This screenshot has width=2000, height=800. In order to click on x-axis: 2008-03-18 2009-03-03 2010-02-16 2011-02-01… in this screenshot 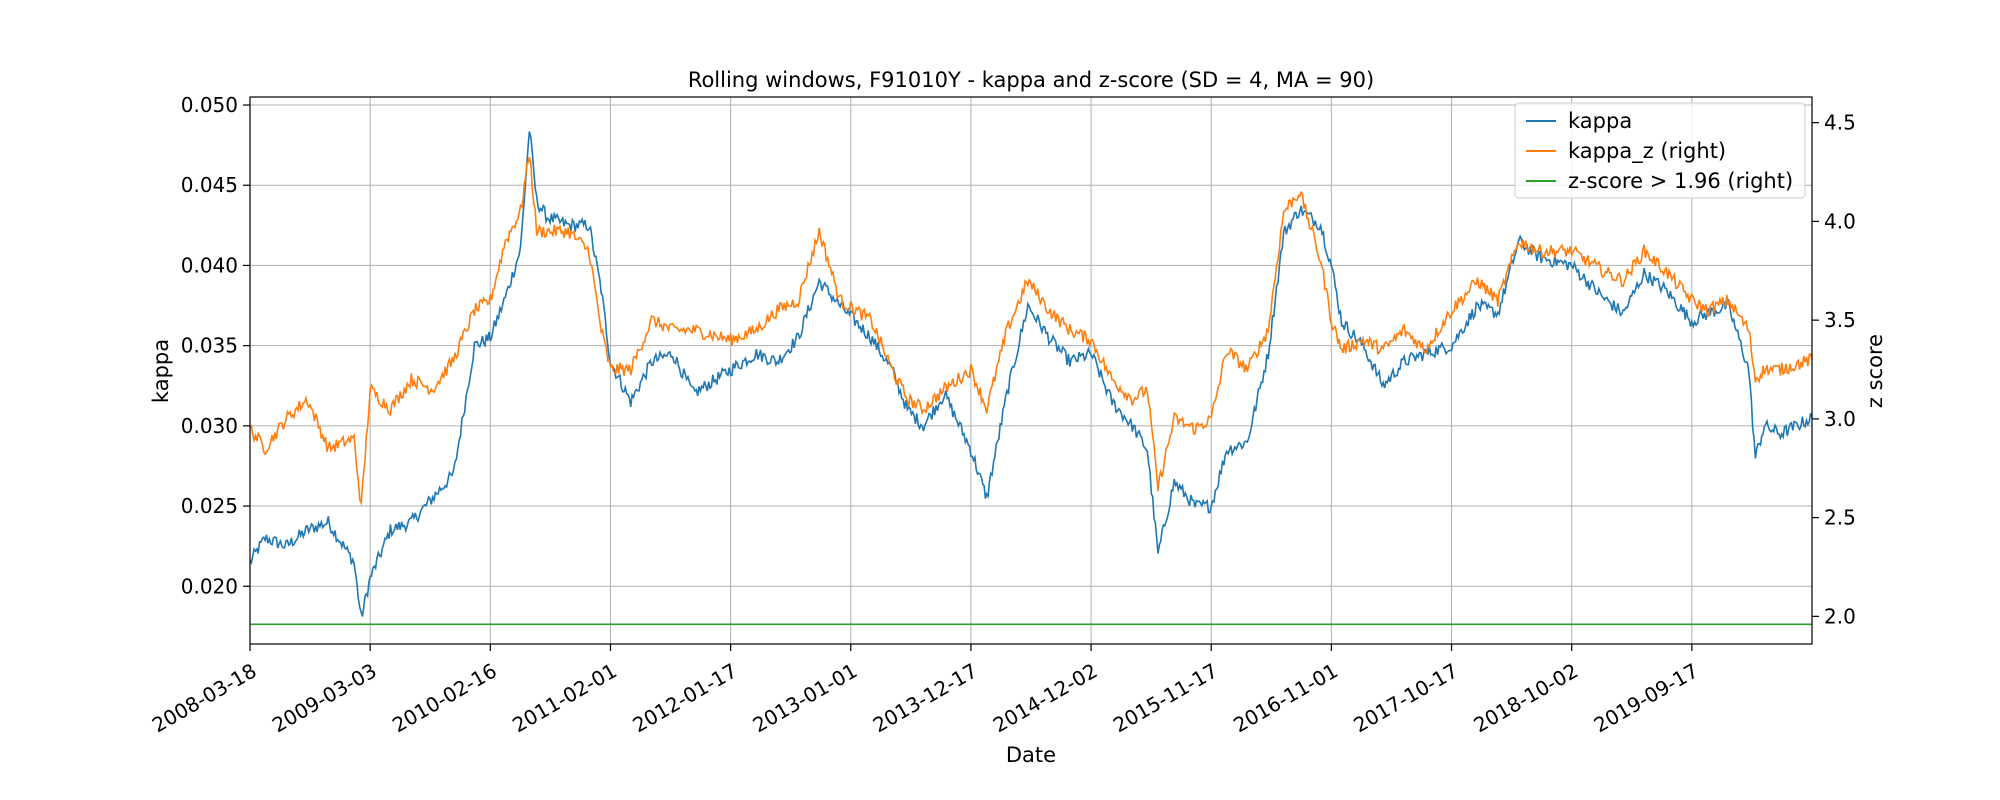, I will do `click(925, 690)`.